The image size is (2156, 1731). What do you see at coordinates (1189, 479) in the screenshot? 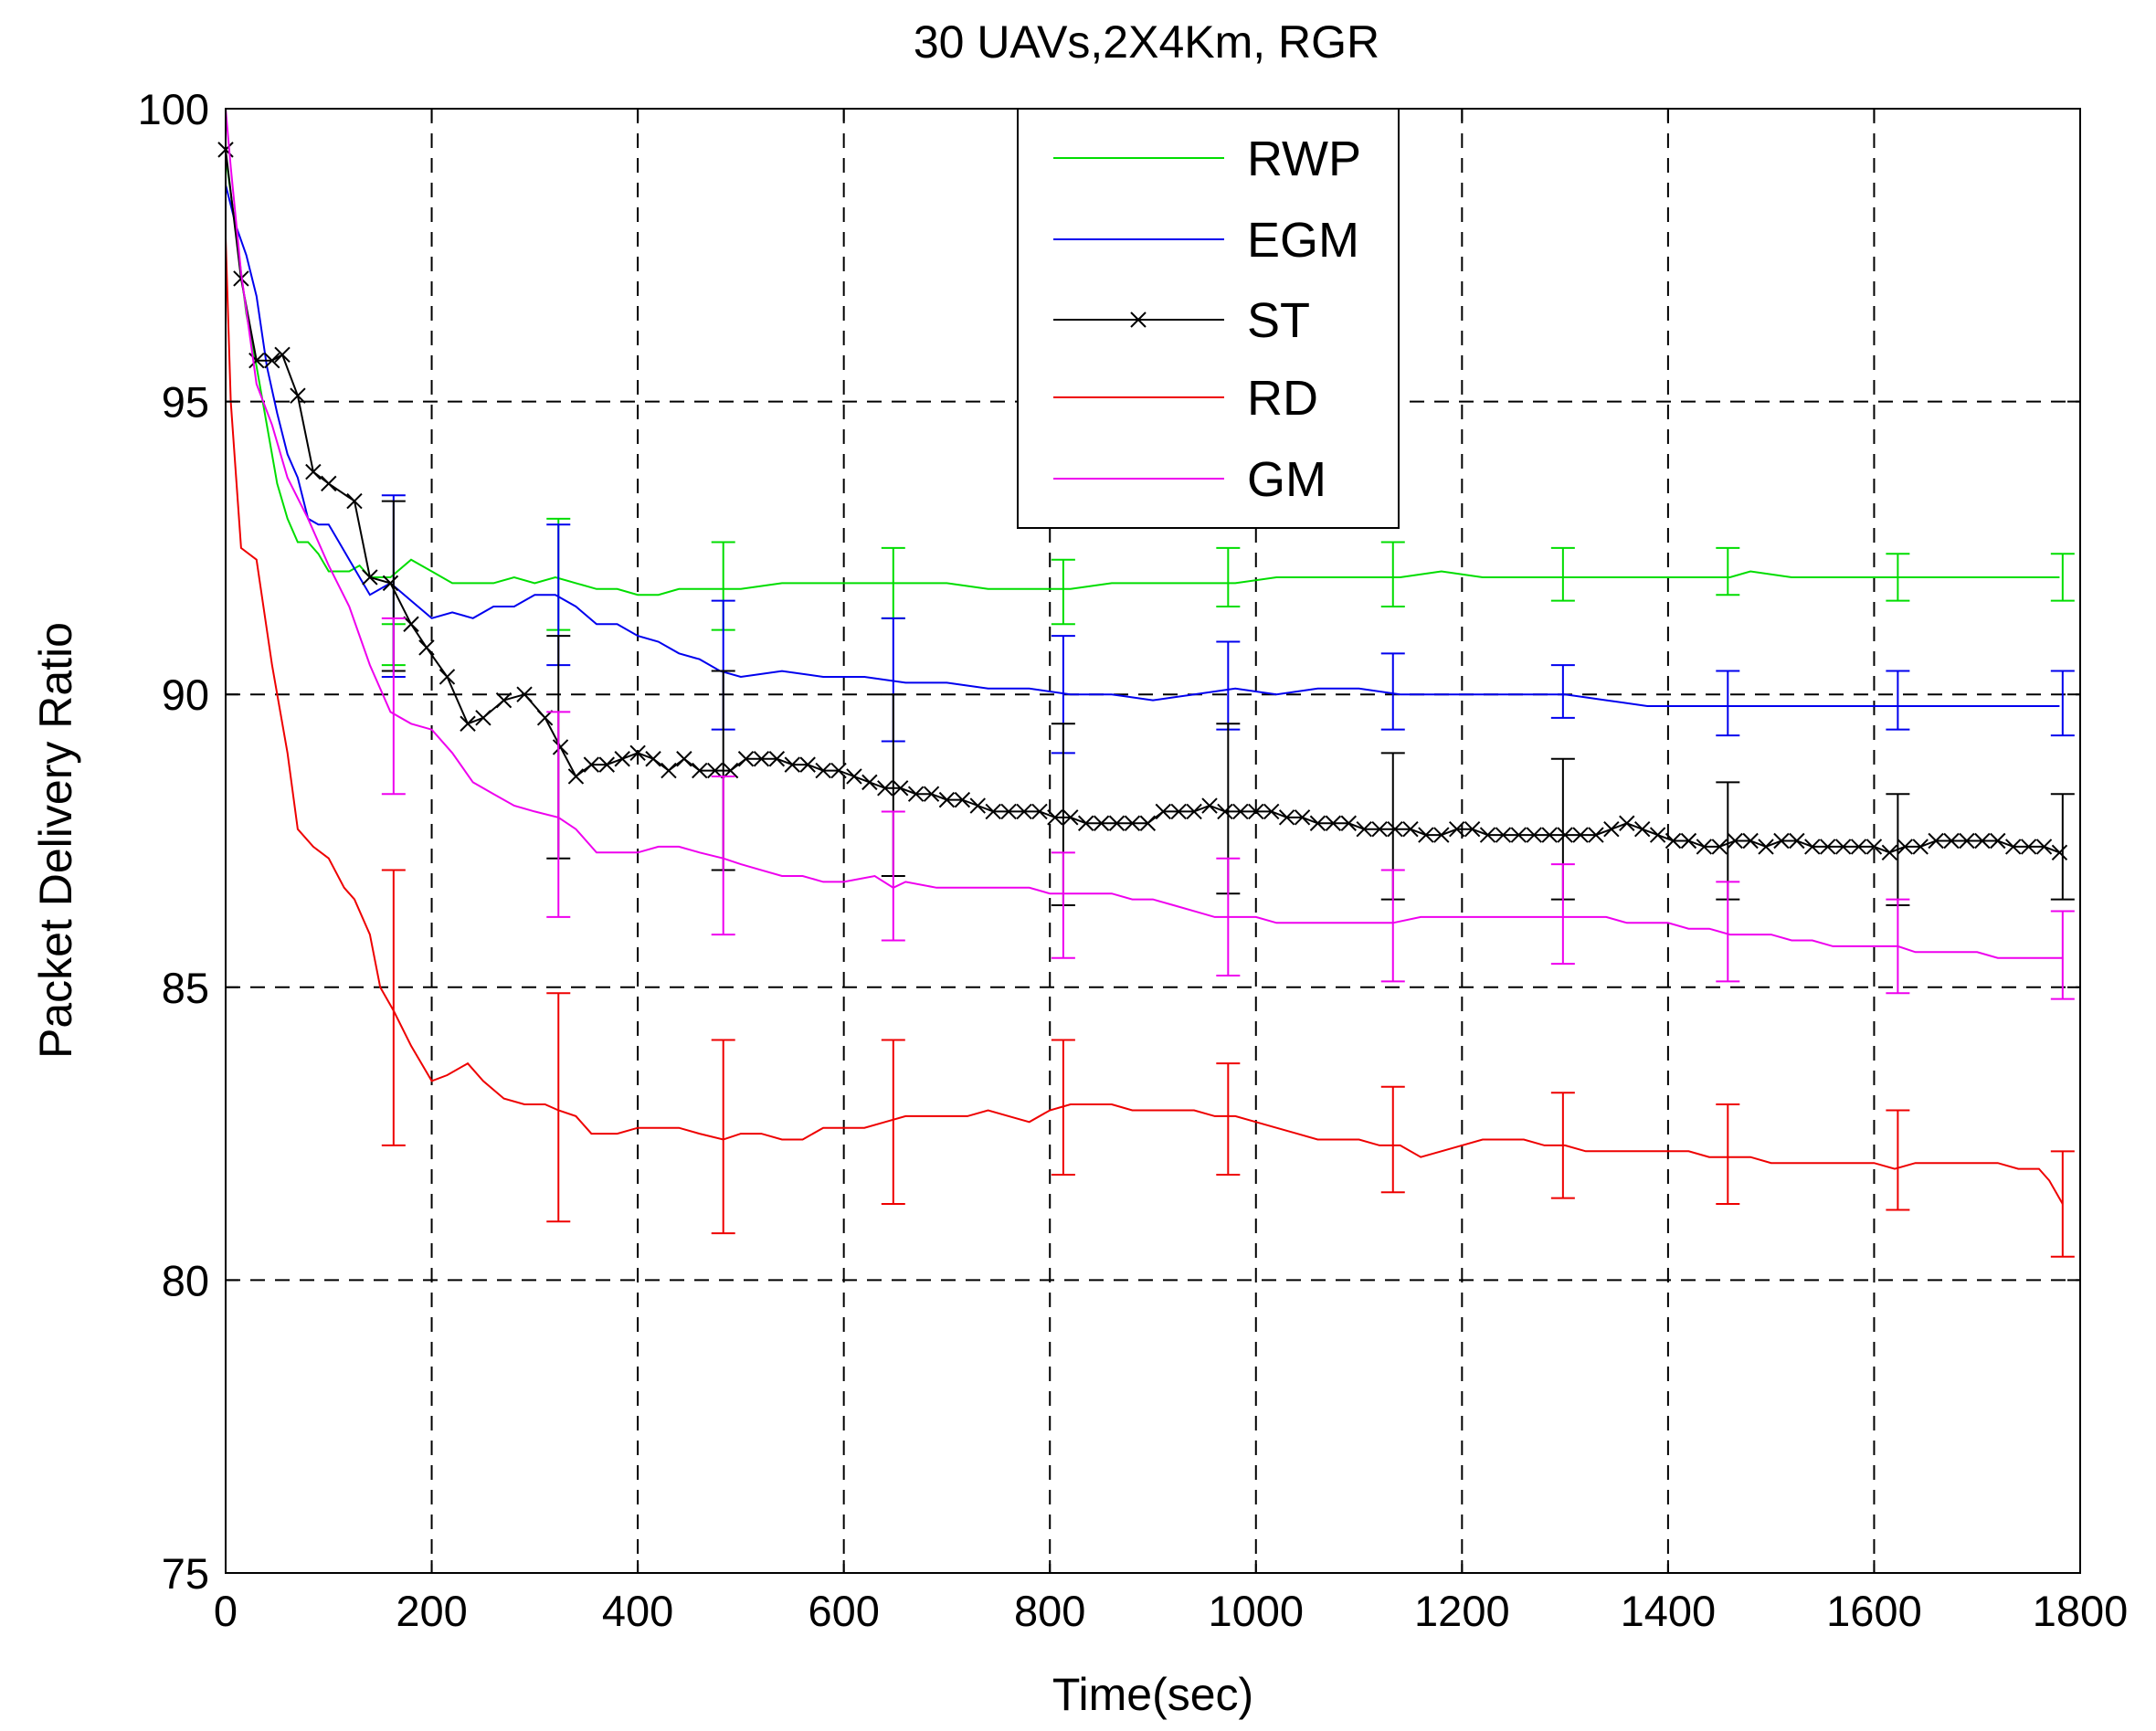
I see `legend-item-gm: GM` at bounding box center [1189, 479].